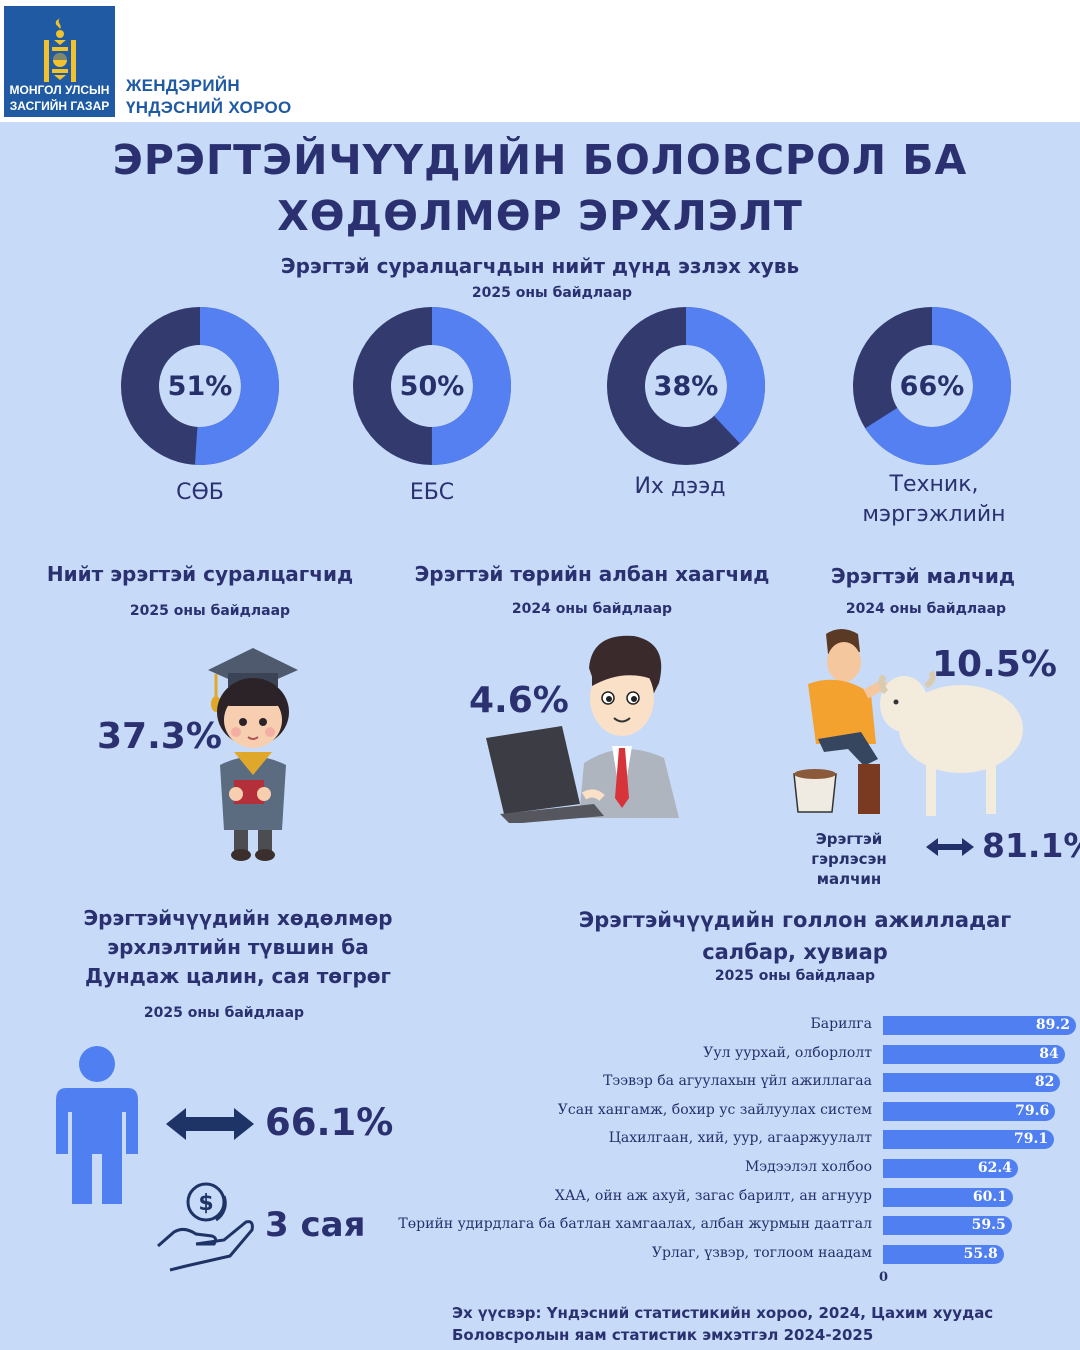 Image resolution: width=1080 pixels, height=1350 pixels. I want to click on herders-note: 2024 оны байдлаар, so click(926, 609).